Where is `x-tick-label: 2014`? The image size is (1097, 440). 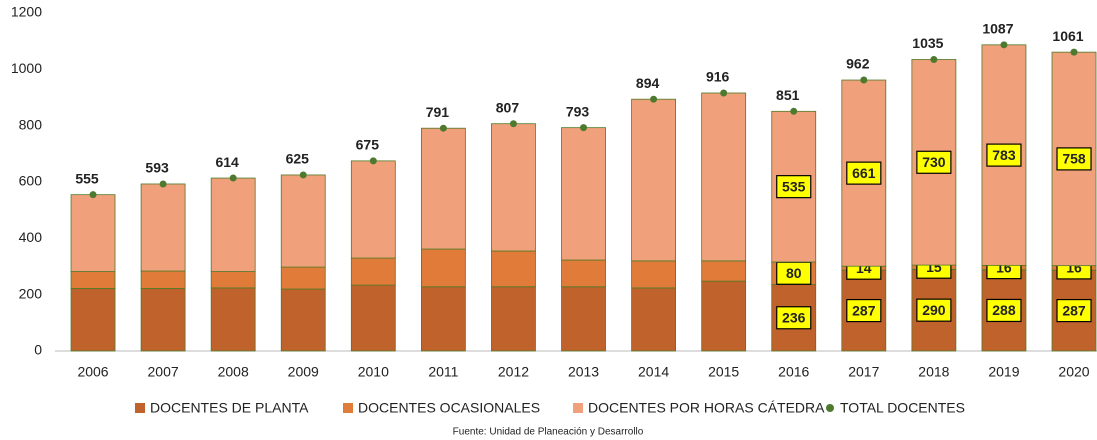 x-tick-label: 2014 is located at coordinates (653, 372).